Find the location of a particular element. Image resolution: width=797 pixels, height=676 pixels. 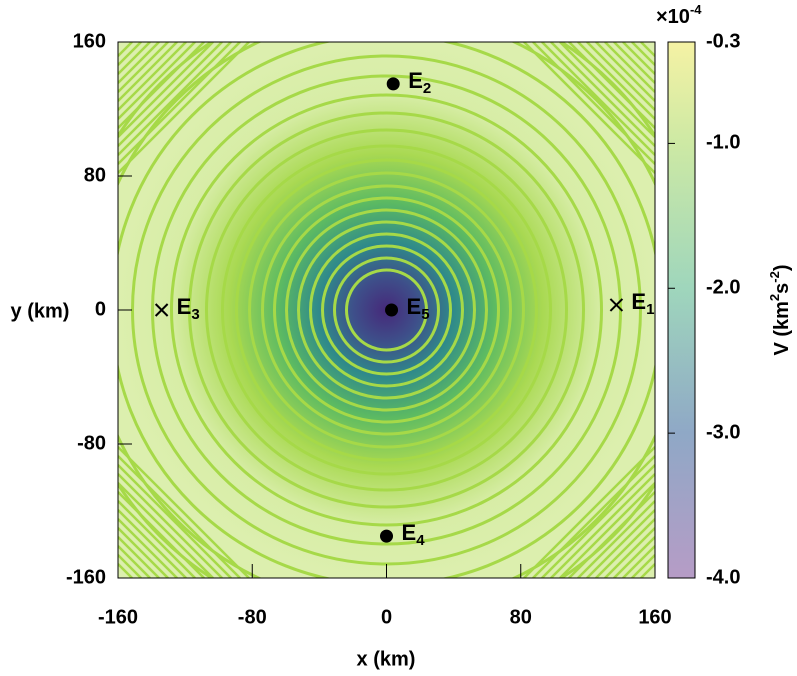

colorbar-label-part: s is located at coordinates (782, 288).